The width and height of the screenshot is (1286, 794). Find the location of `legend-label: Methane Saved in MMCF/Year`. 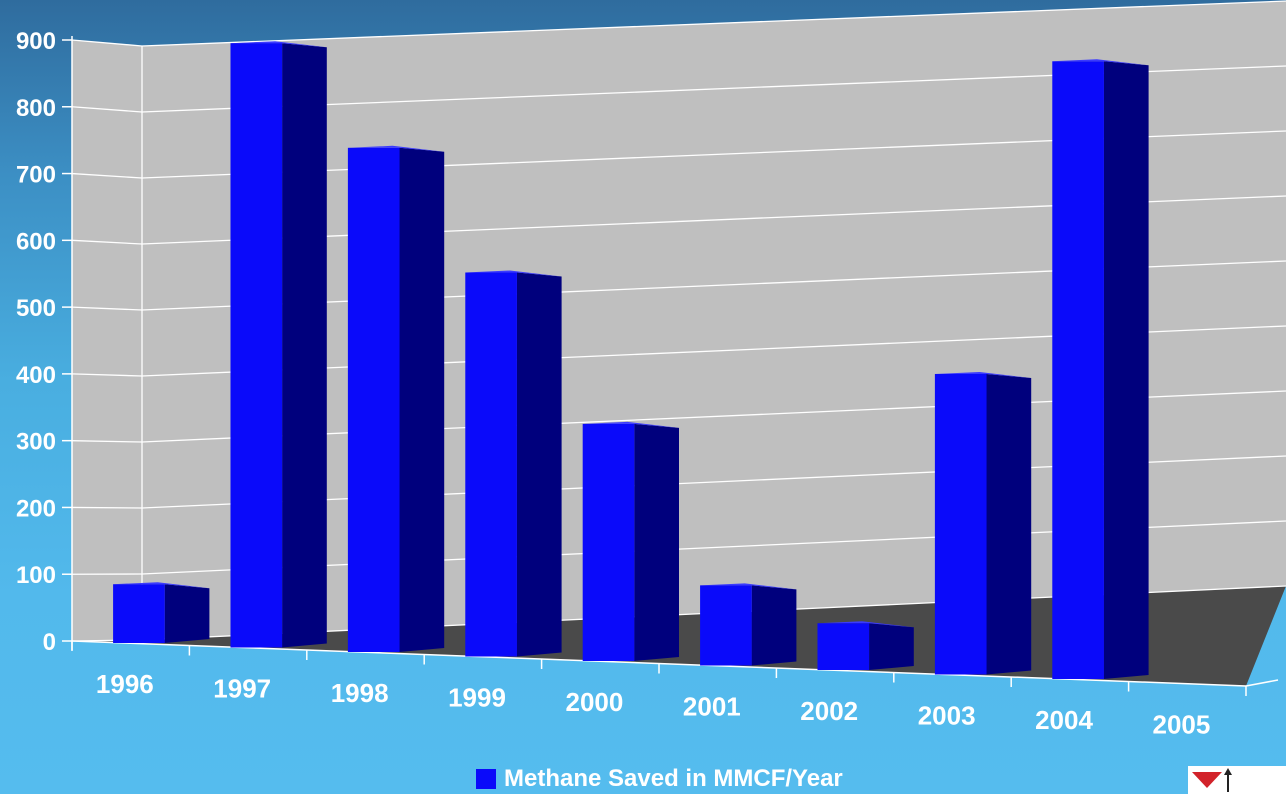

legend-label: Methane Saved in MMCF/Year is located at coordinates (673, 778).